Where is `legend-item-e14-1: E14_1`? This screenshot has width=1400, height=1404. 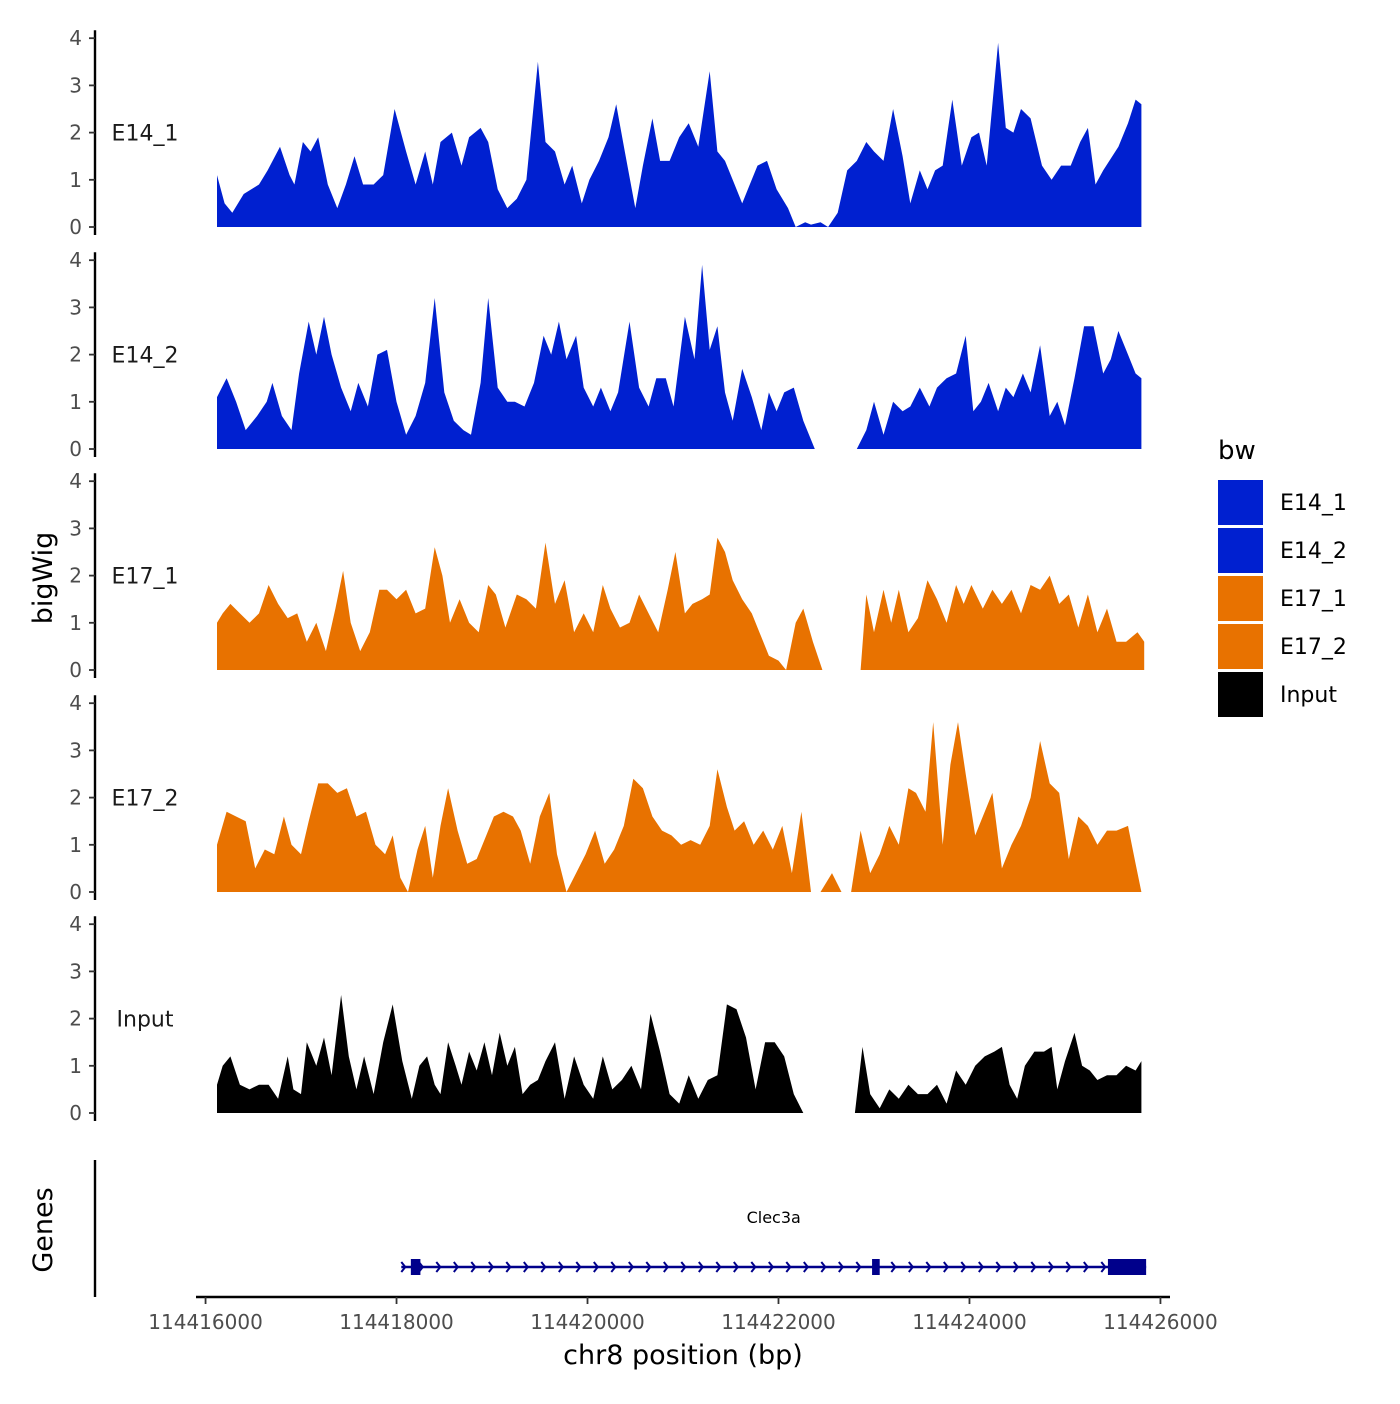 legend-item-e14-1: E14_1 is located at coordinates (1282, 502).